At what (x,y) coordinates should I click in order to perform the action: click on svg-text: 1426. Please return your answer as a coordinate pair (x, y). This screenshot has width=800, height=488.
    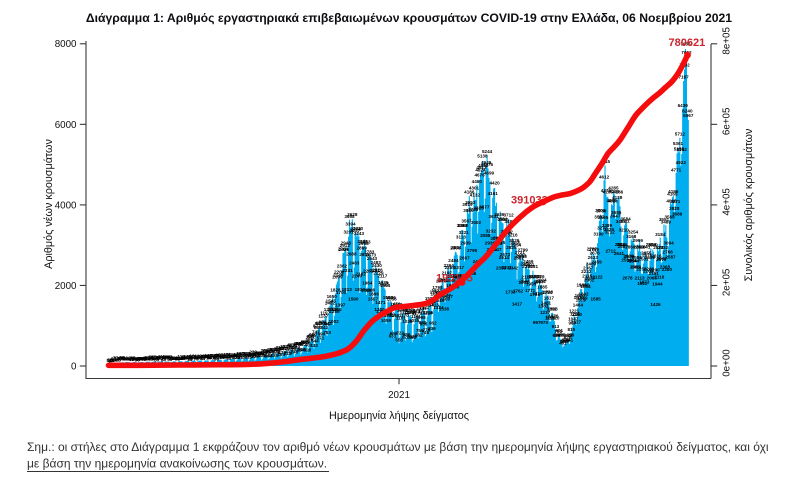
    Looking at the image, I should click on (655, 304).